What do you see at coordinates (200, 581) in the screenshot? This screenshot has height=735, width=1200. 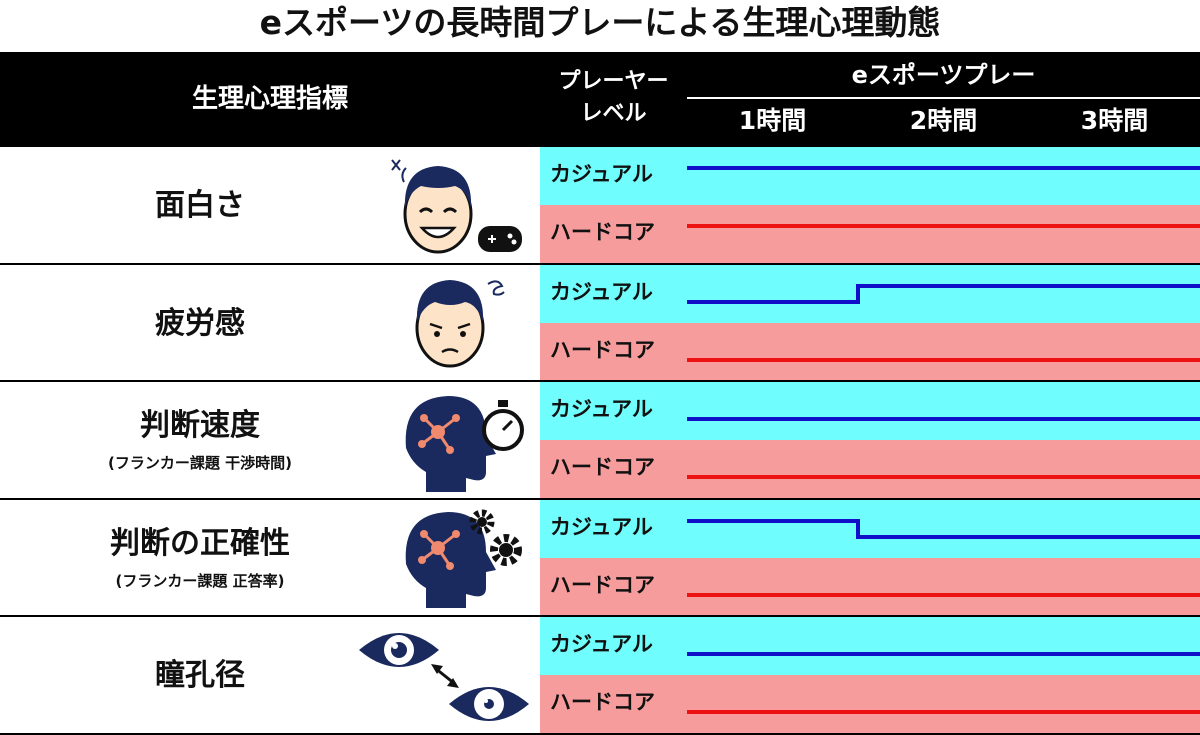 I see `indicator-subtitle: (フランカー課題 正答率)` at bounding box center [200, 581].